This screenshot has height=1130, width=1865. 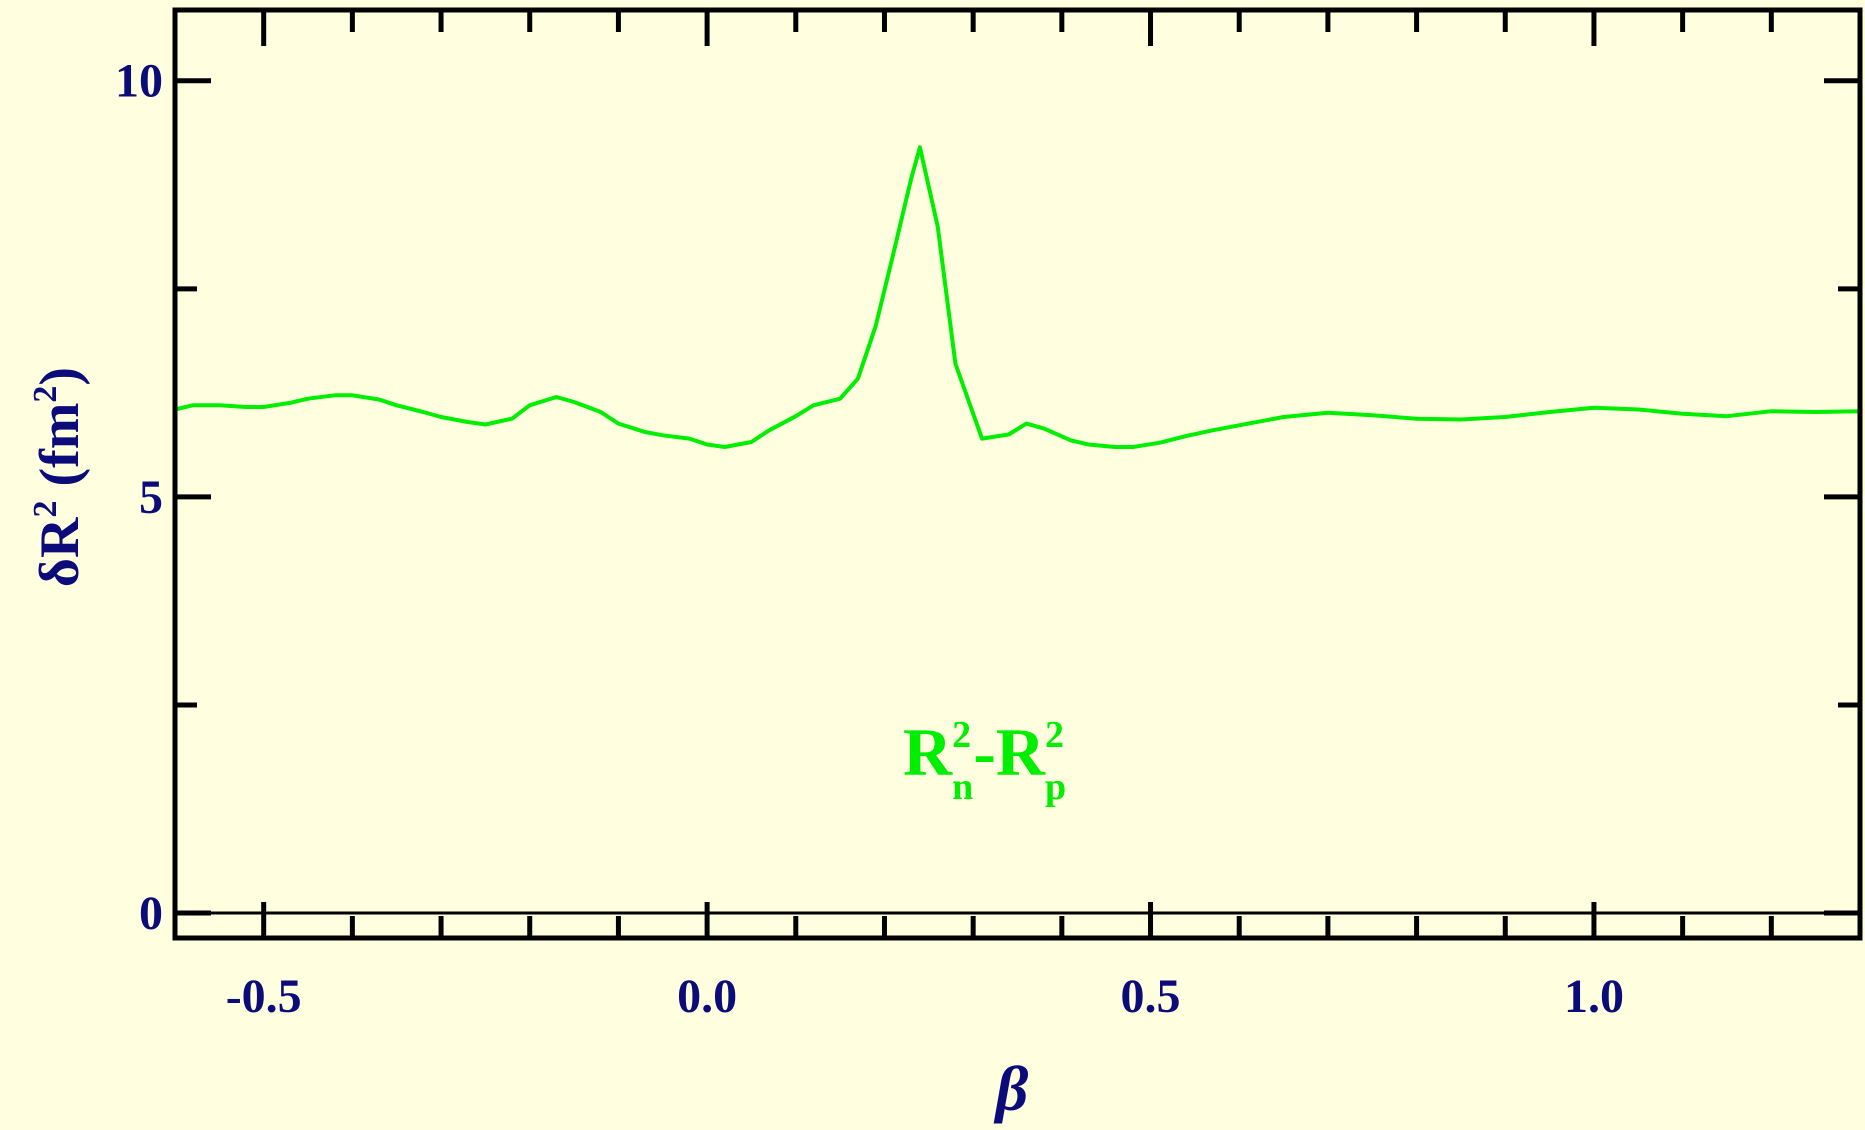 I want to click on y-tick-label: 5, so click(x=151, y=497).